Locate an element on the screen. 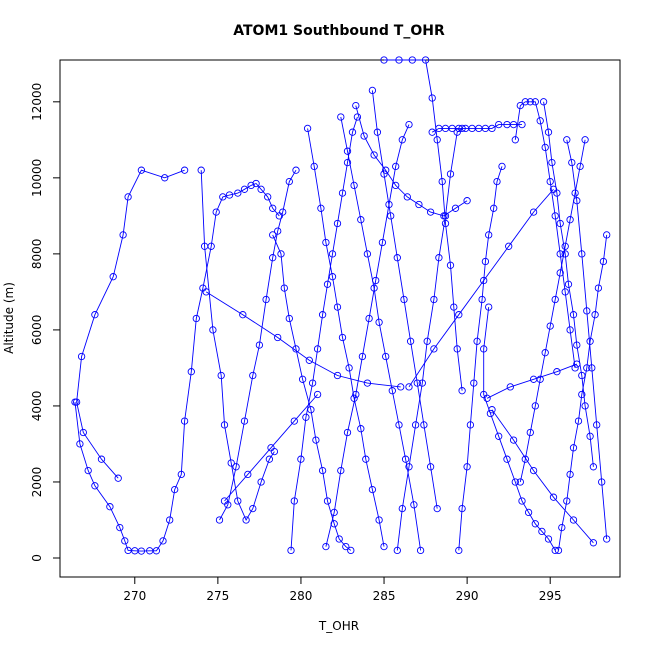  y-tick-label: 4000 is located at coordinates (37, 406).